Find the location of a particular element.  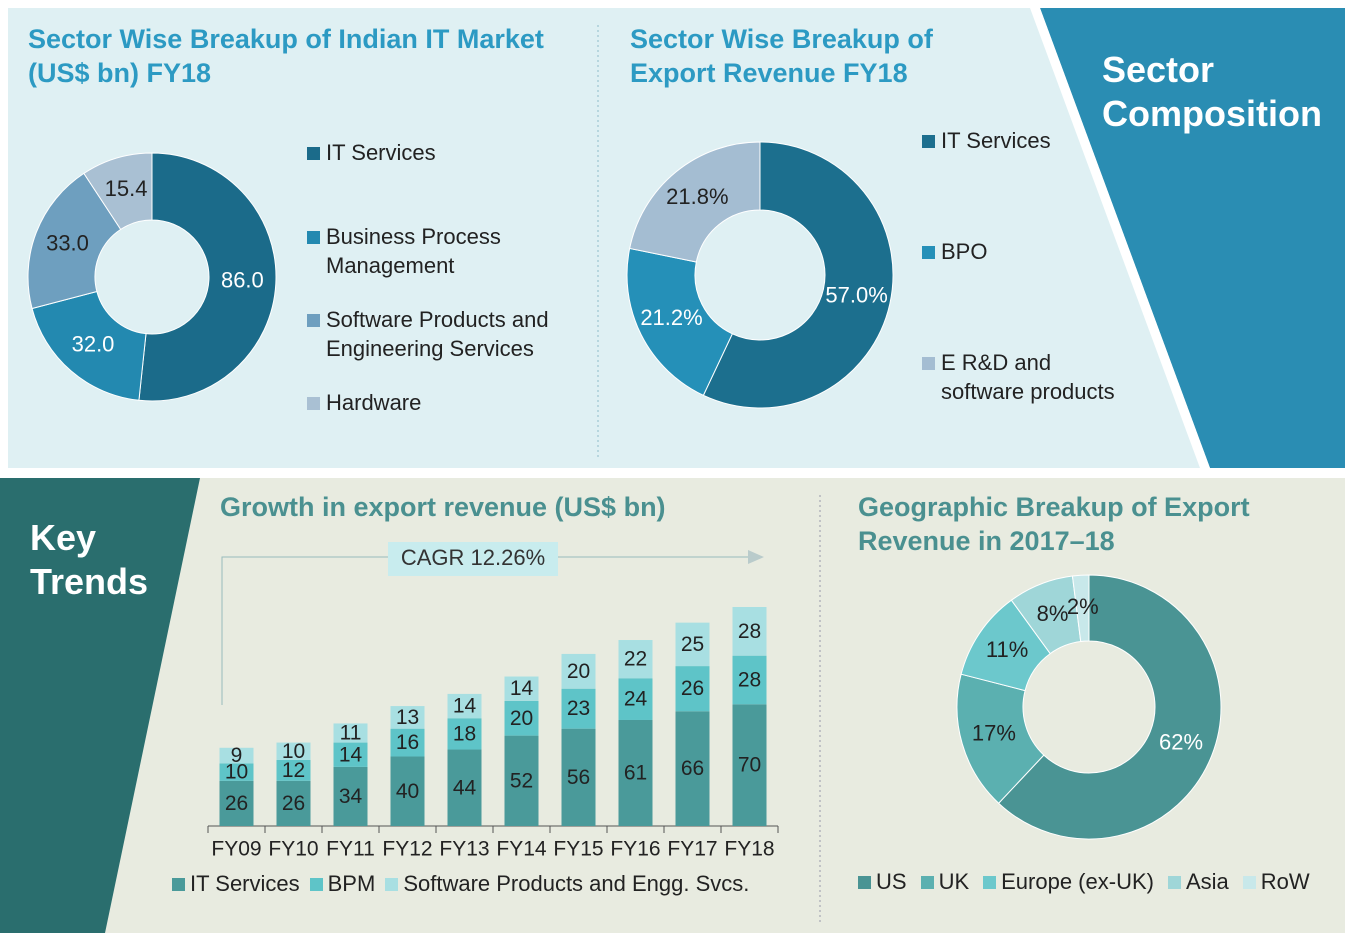

data-label: 11% is located at coordinates (1007, 649).